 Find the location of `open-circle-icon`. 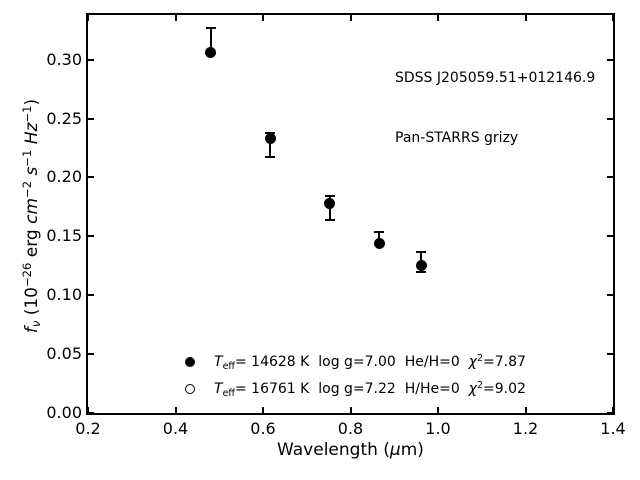

open-circle-icon is located at coordinates (190, 389).